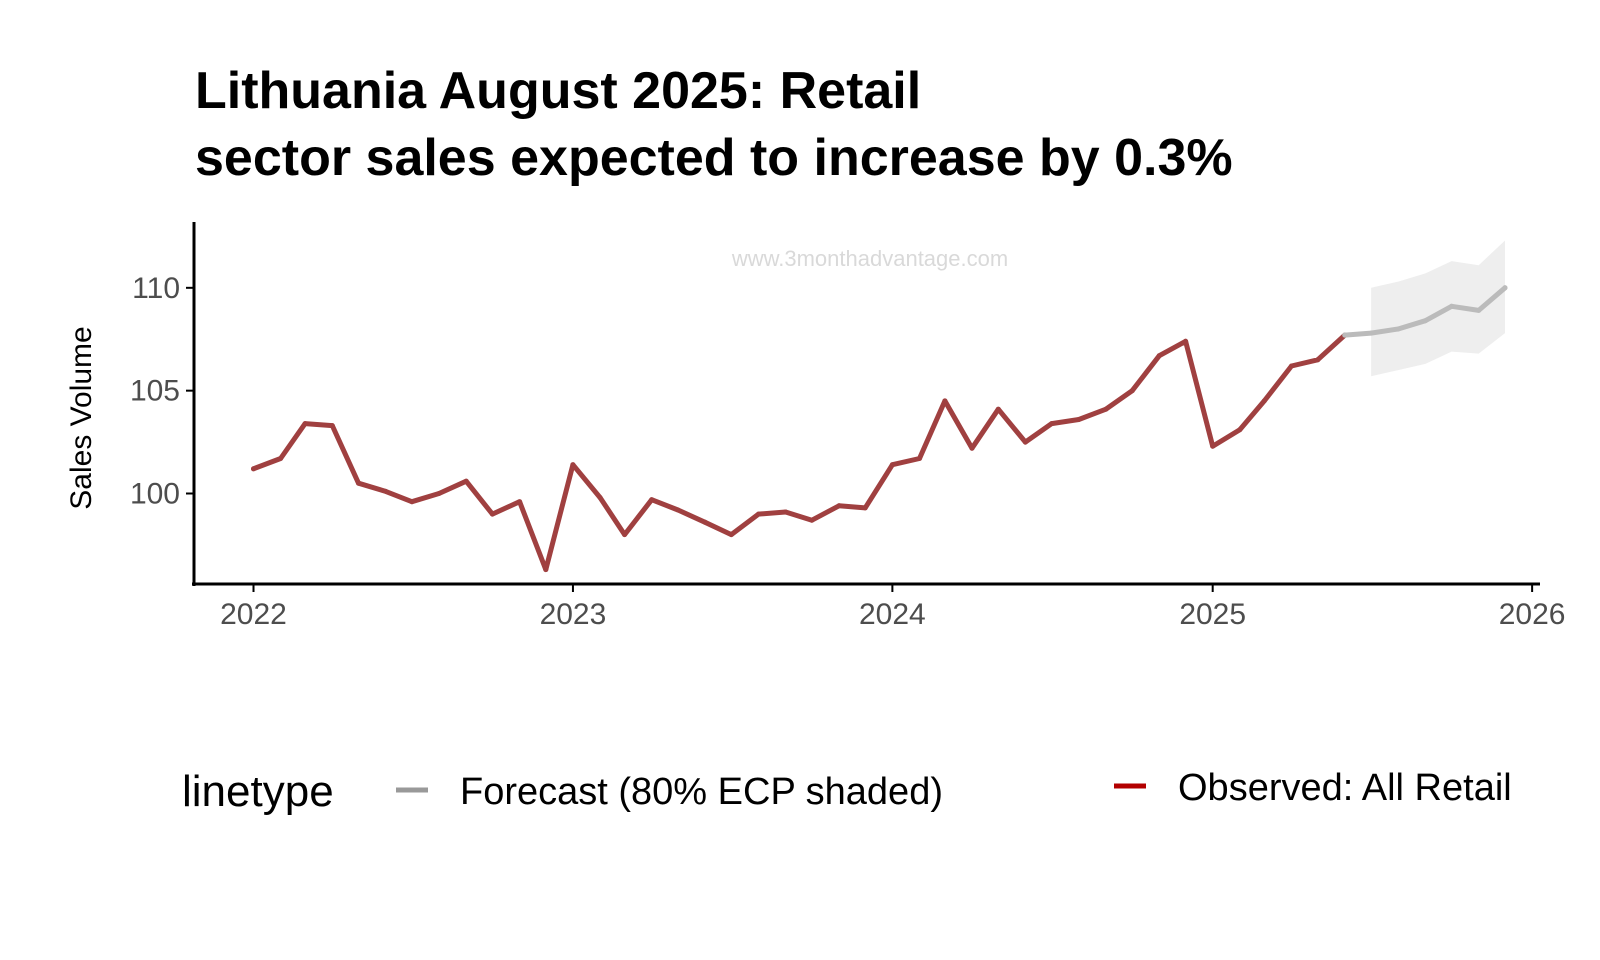  Describe the element at coordinates (156, 288) in the screenshot. I see `y-tick-label: 110` at that location.